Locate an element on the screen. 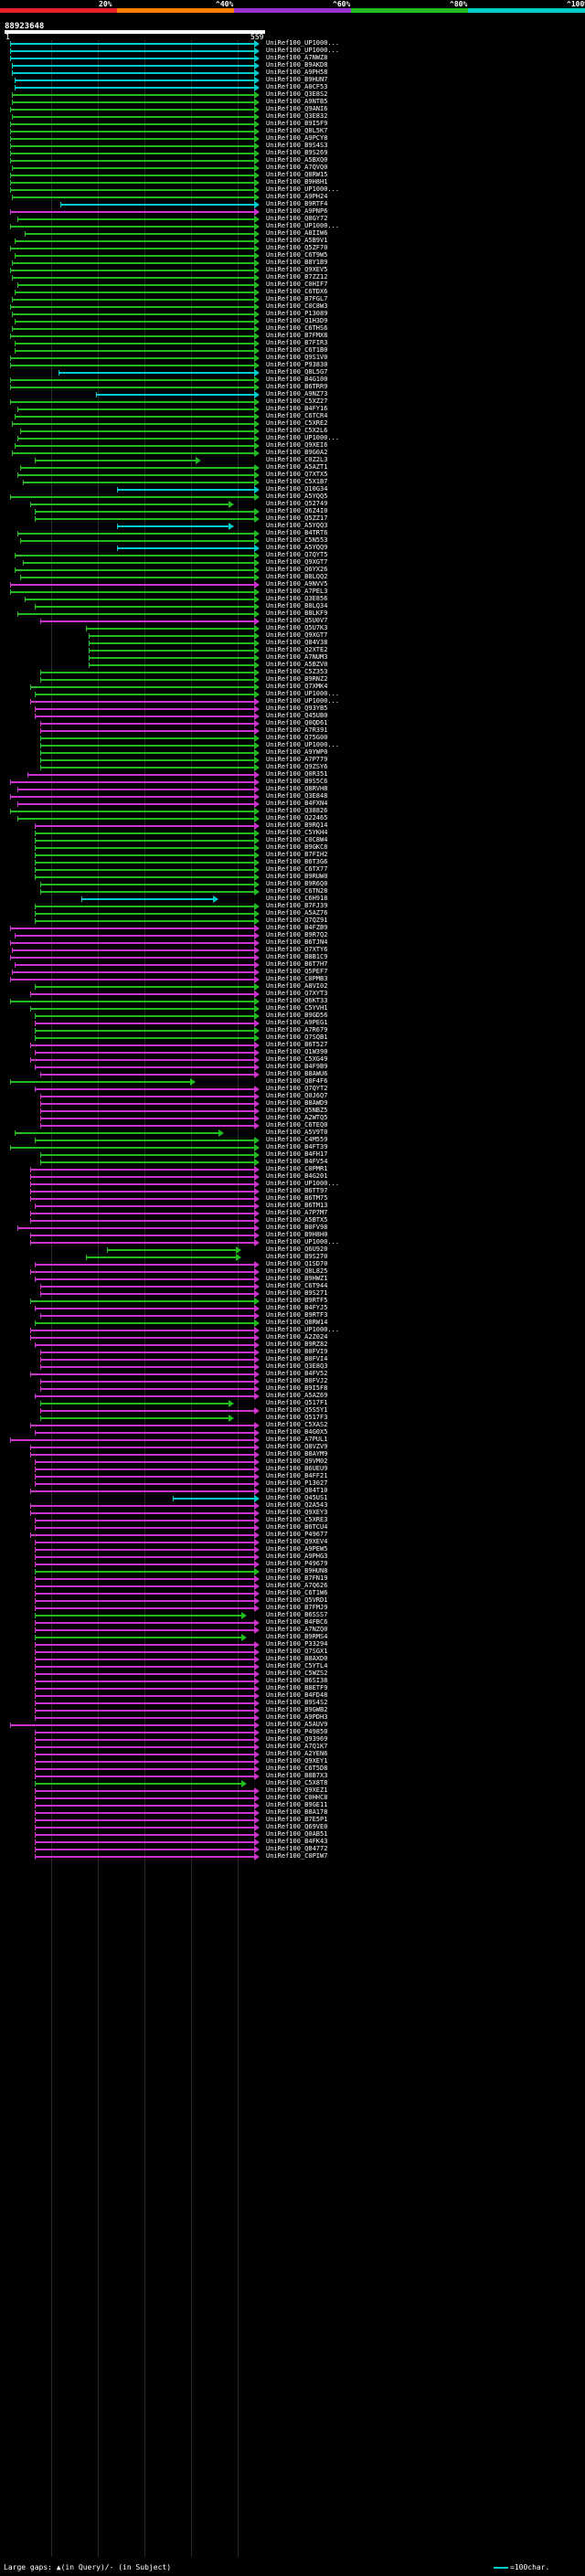 This screenshot has width=585, height=2576. hit-row: UniRef100_A7PUL1 is located at coordinates (293, 1440).